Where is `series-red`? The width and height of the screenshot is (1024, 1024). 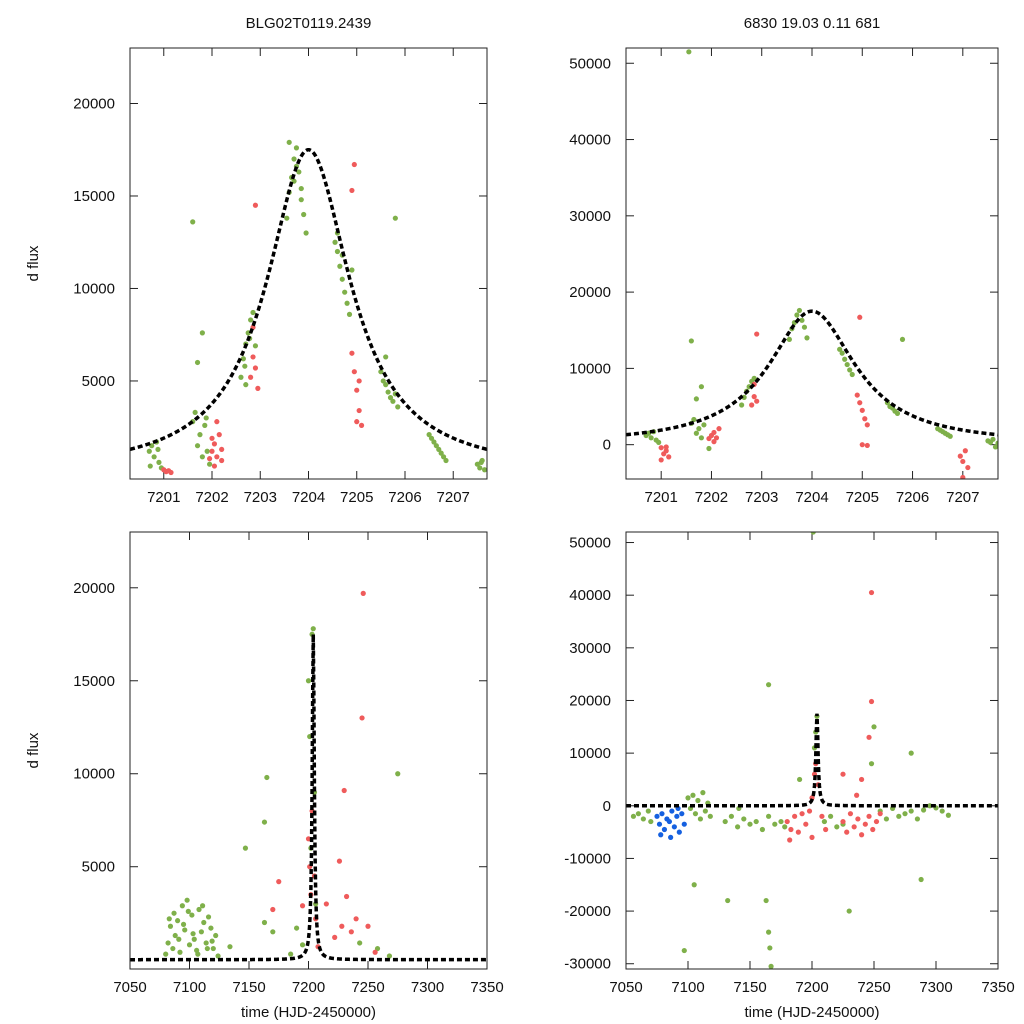 series-red is located at coordinates (263, 318).